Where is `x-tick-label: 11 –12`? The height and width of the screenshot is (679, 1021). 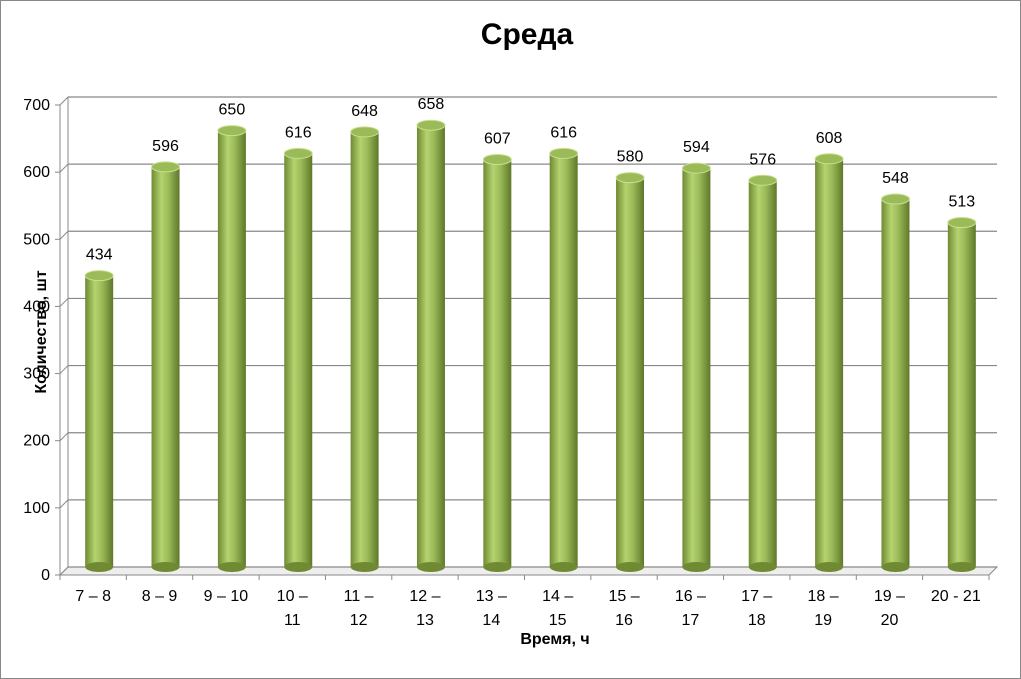 x-tick-label: 11 –12 is located at coordinates (359, 608).